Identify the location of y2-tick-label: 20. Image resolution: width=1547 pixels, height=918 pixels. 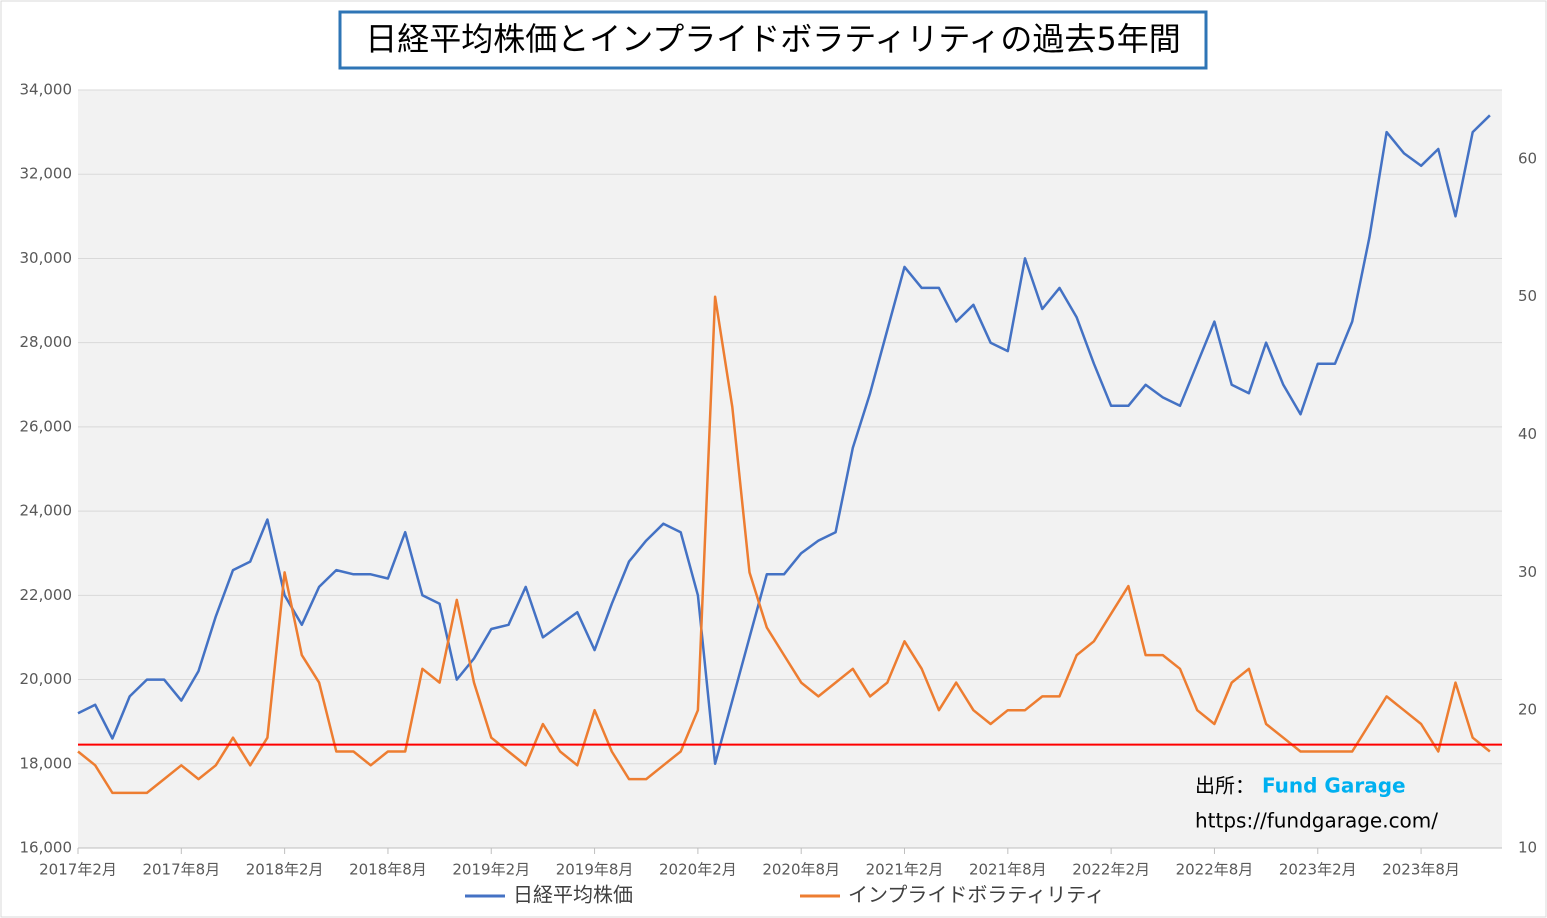
(1527, 710).